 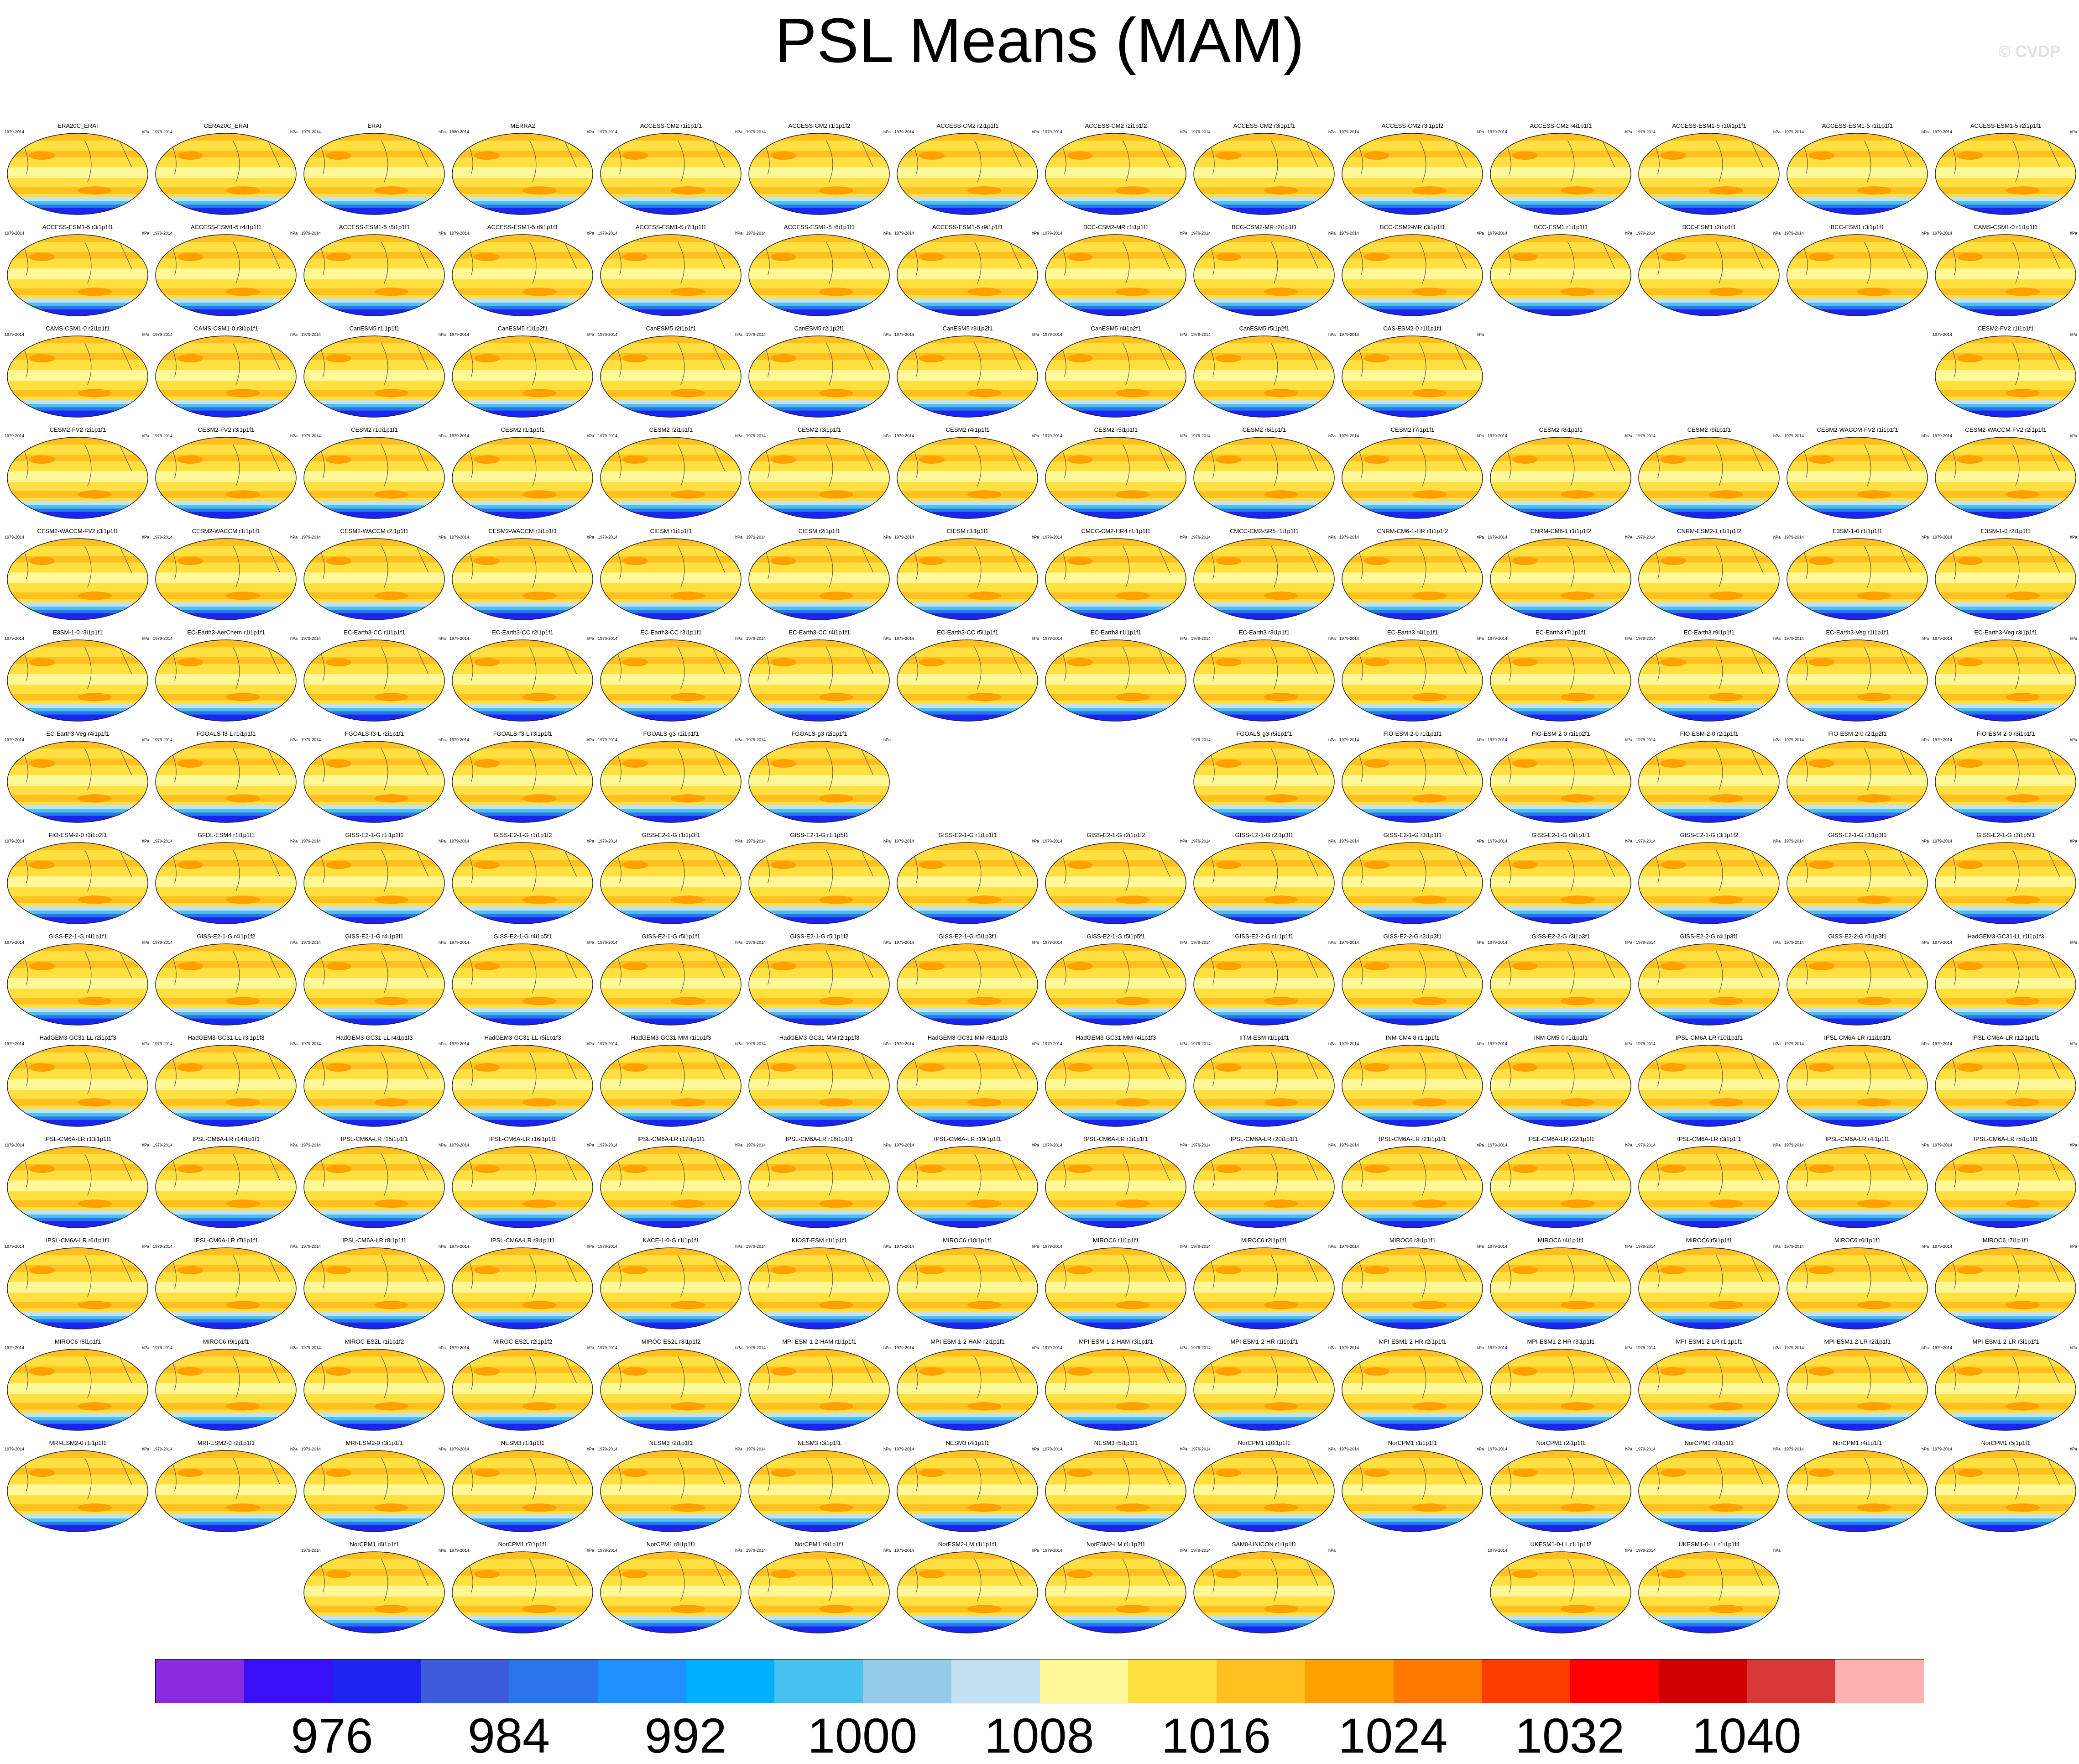 I want to click on panel-title: BCC-ESM1 r1i1p1f1, so click(x=1561, y=227).